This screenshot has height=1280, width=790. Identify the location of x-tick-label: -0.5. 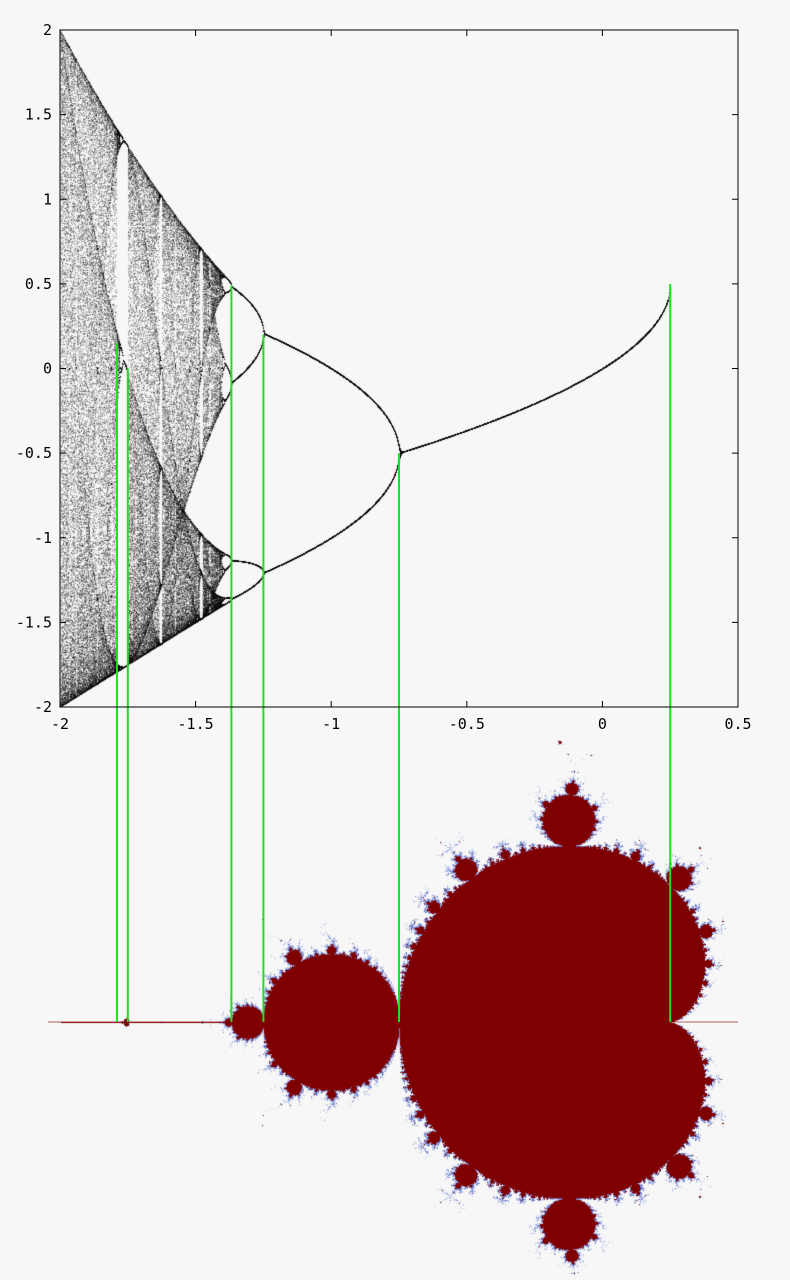
(467, 724).